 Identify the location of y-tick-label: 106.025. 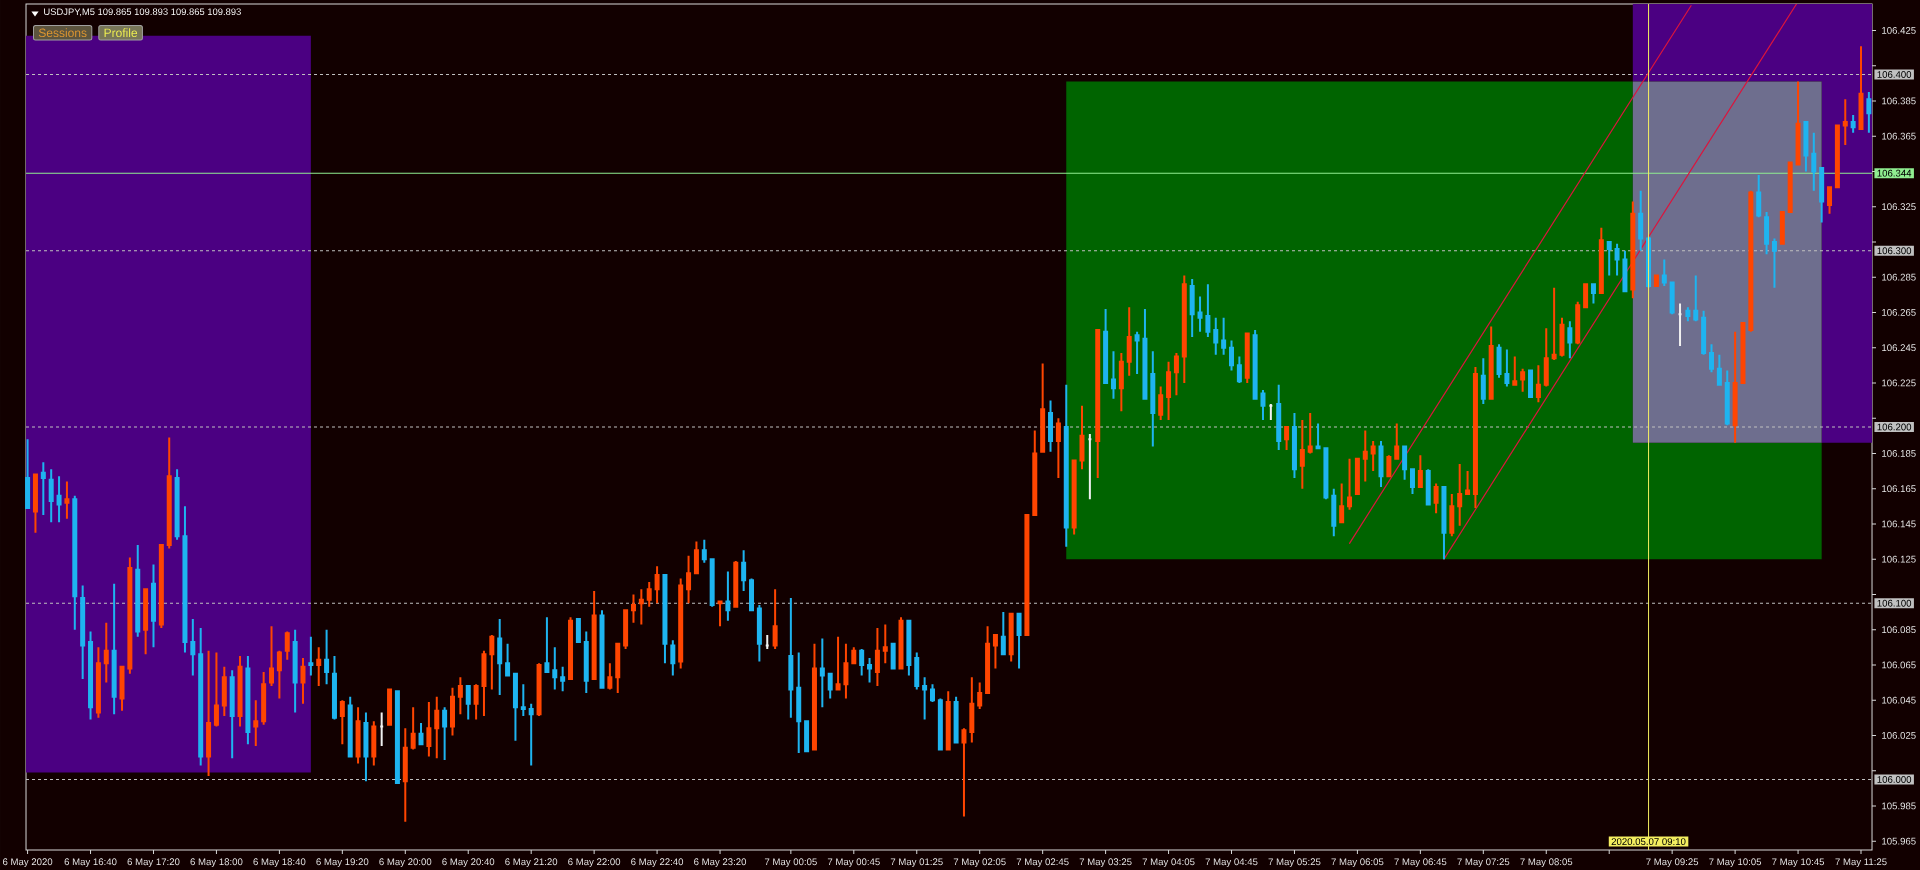
(1899, 735).